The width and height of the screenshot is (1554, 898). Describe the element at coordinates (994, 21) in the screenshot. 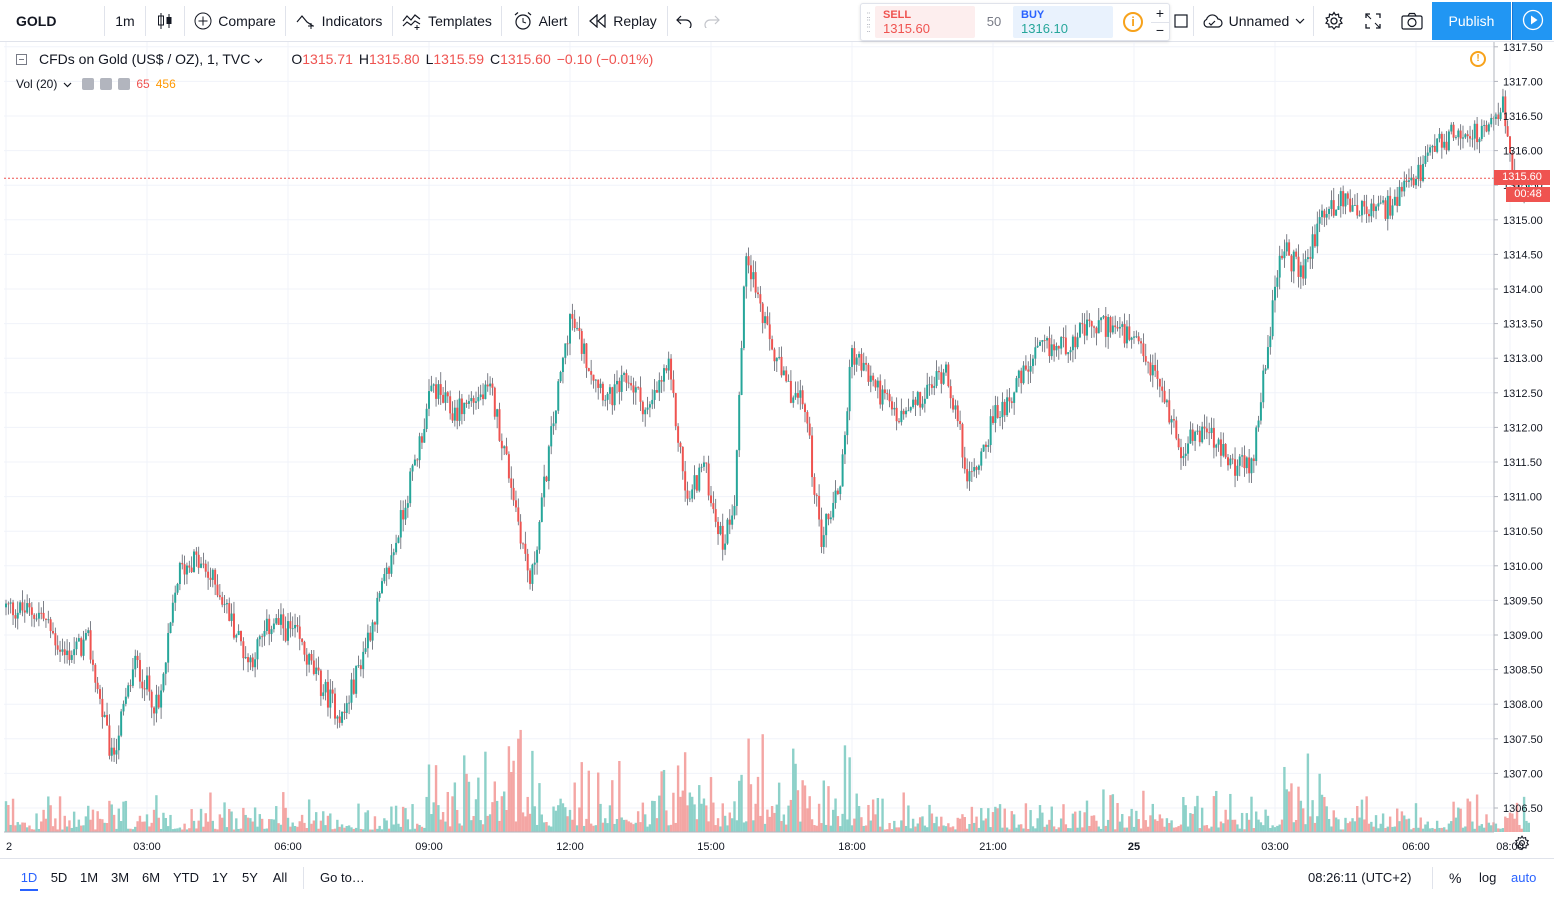

I see `quantity-input: 50` at that location.